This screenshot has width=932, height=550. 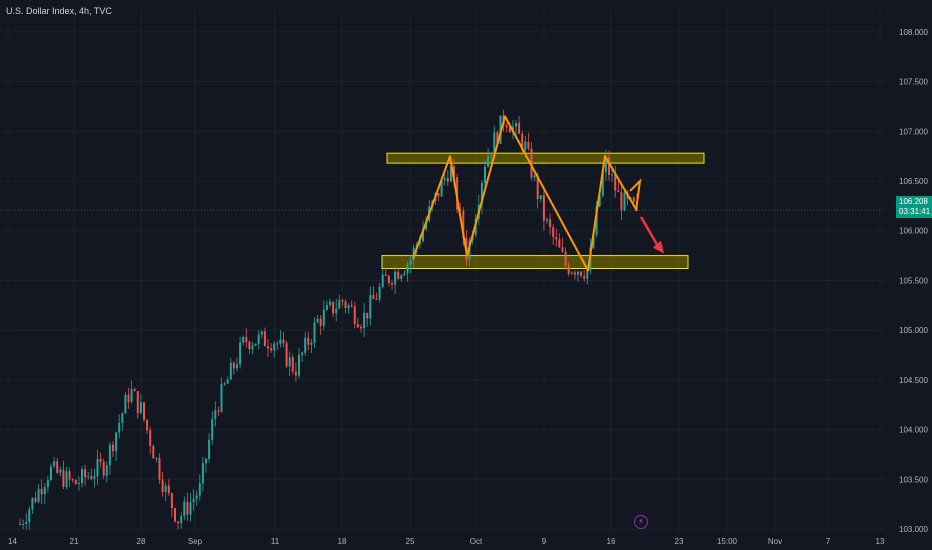 I want to click on pattern-drawing, so click(x=538, y=193).